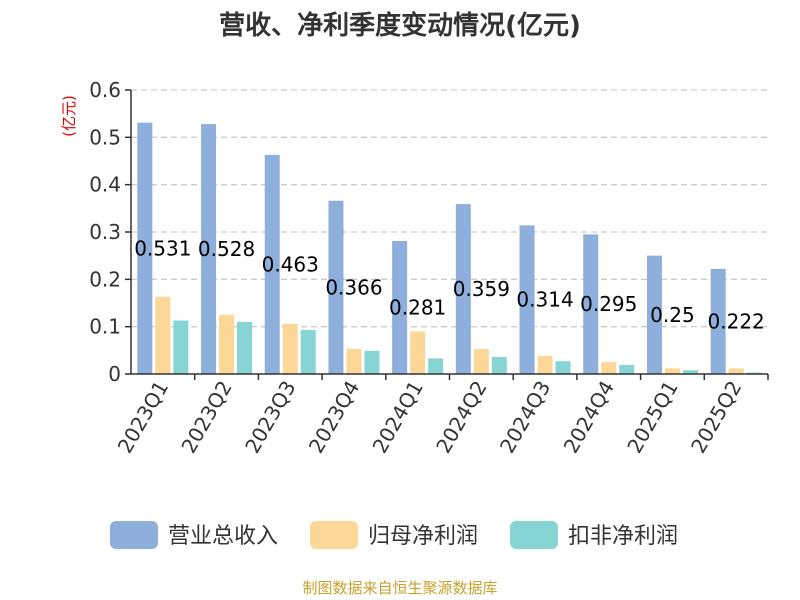  Describe the element at coordinates (105, 232) in the screenshot. I see `y-tick-label: 0.3` at that location.